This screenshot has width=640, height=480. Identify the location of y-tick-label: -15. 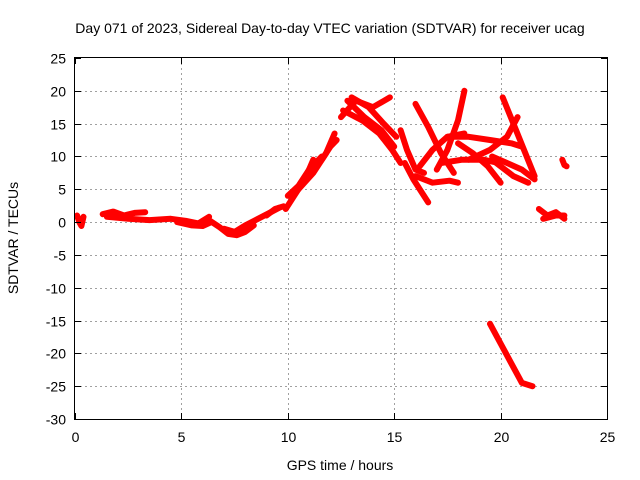
(56, 322).